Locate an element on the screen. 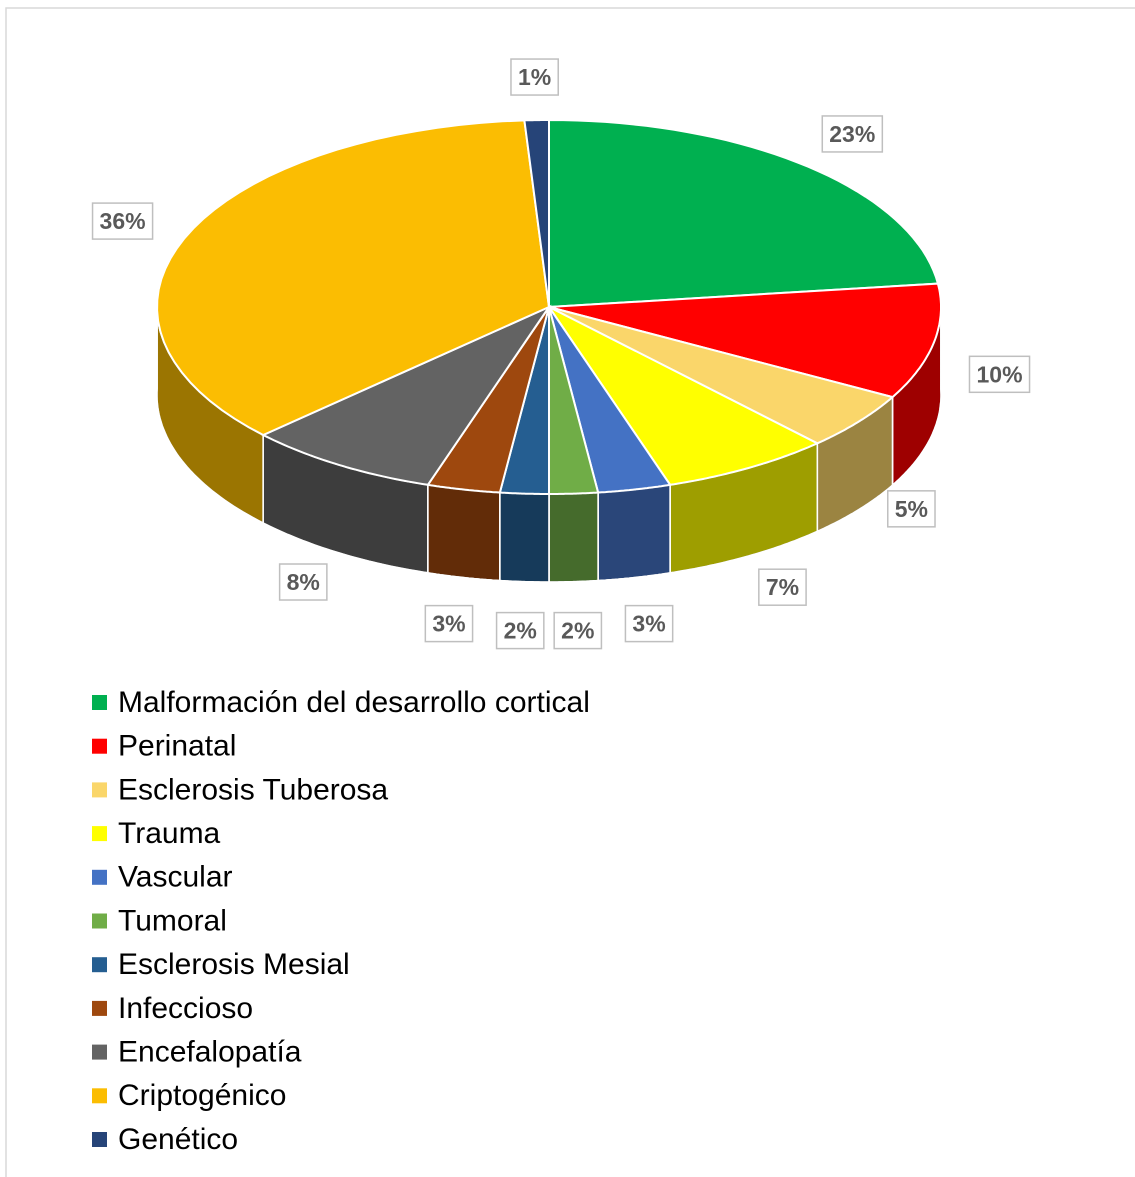 The height and width of the screenshot is (1177, 1135). legend-label: Trauma is located at coordinates (169, 833).